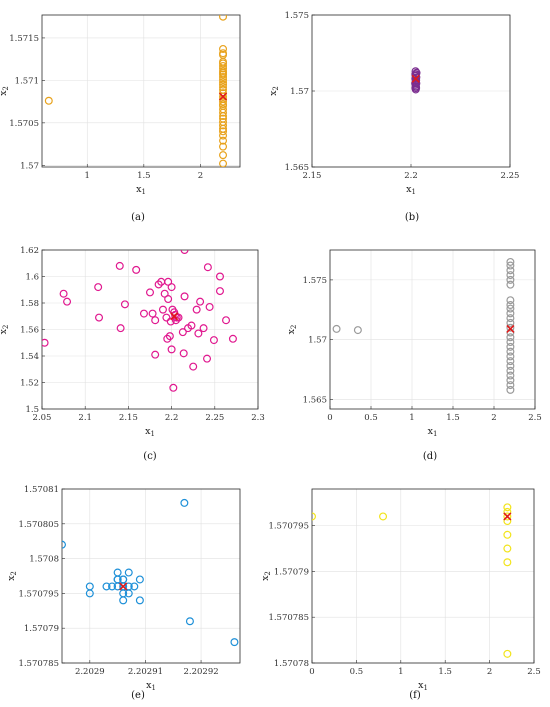 The width and height of the screenshot is (550, 707). I want to click on y-tick-label: 1.570795, so click(38, 594).